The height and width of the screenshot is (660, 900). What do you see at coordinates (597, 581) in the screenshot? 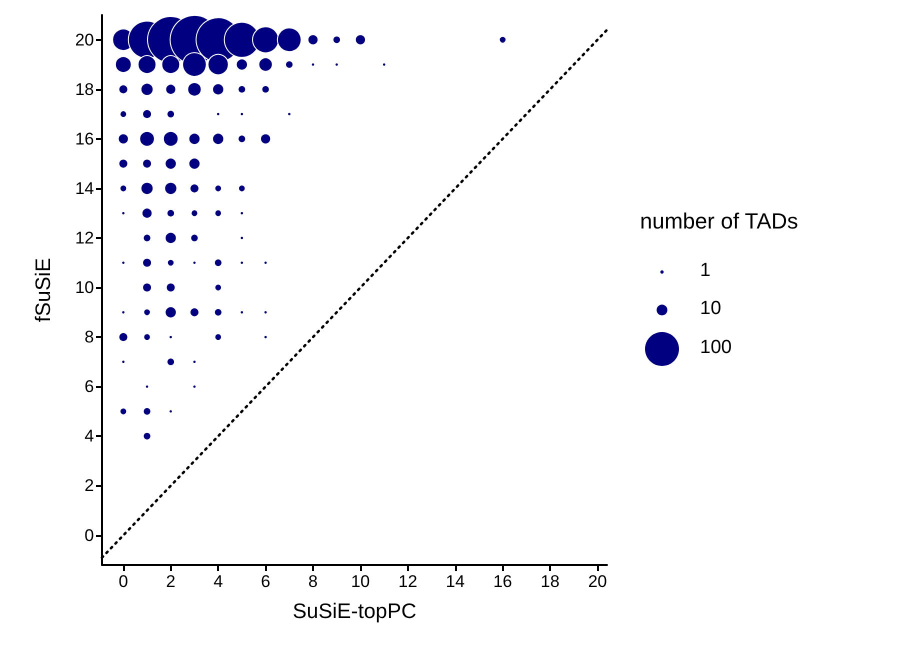
I see `x-tick-label: 20` at bounding box center [597, 581].